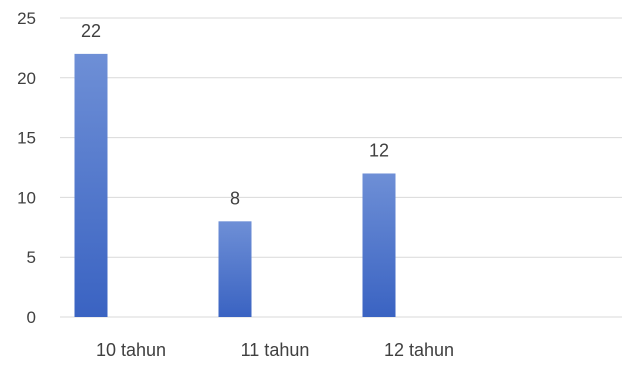 Image resolution: width=622 pixels, height=365 pixels. What do you see at coordinates (26, 18) in the screenshot?
I see `y-tick-label: 25` at bounding box center [26, 18].